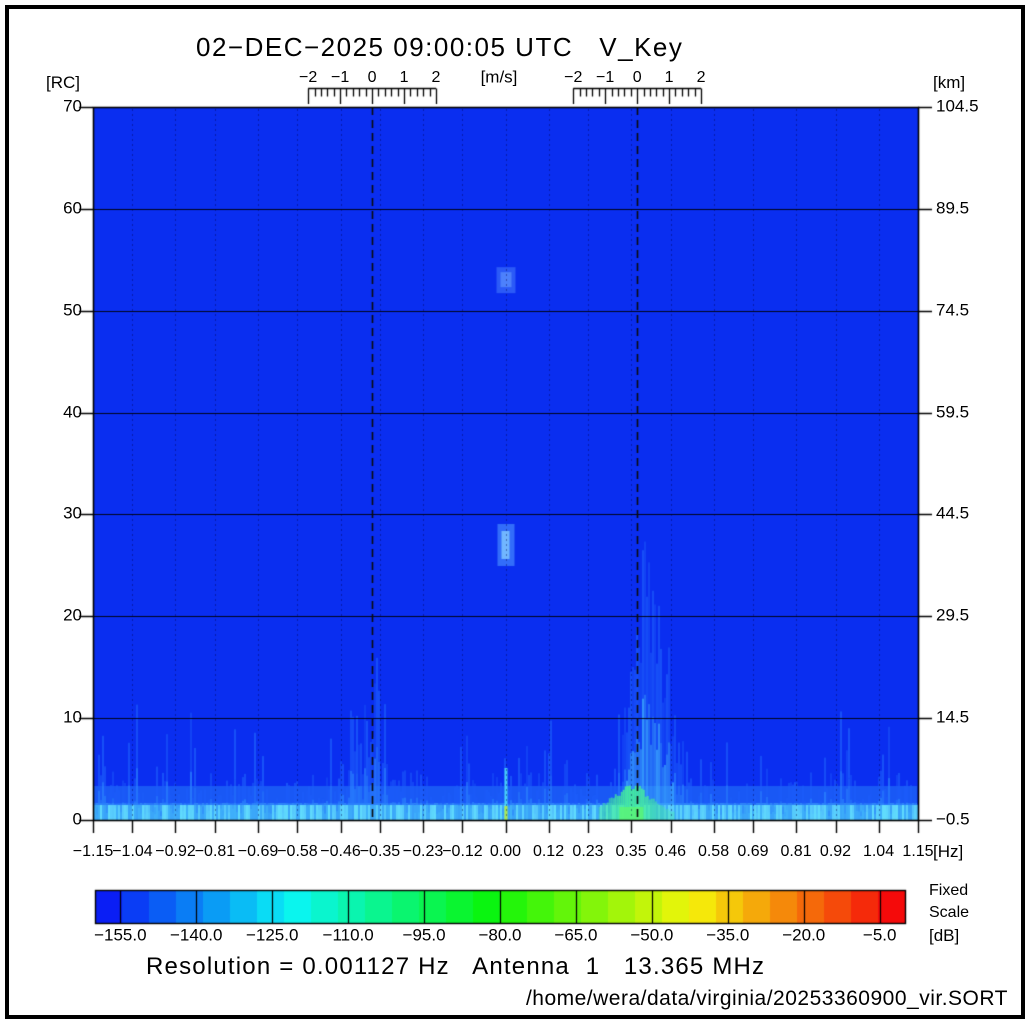  Describe the element at coordinates (949, 890) in the screenshot. I see `colorbar-scale-note-line1: Fixed` at that location.